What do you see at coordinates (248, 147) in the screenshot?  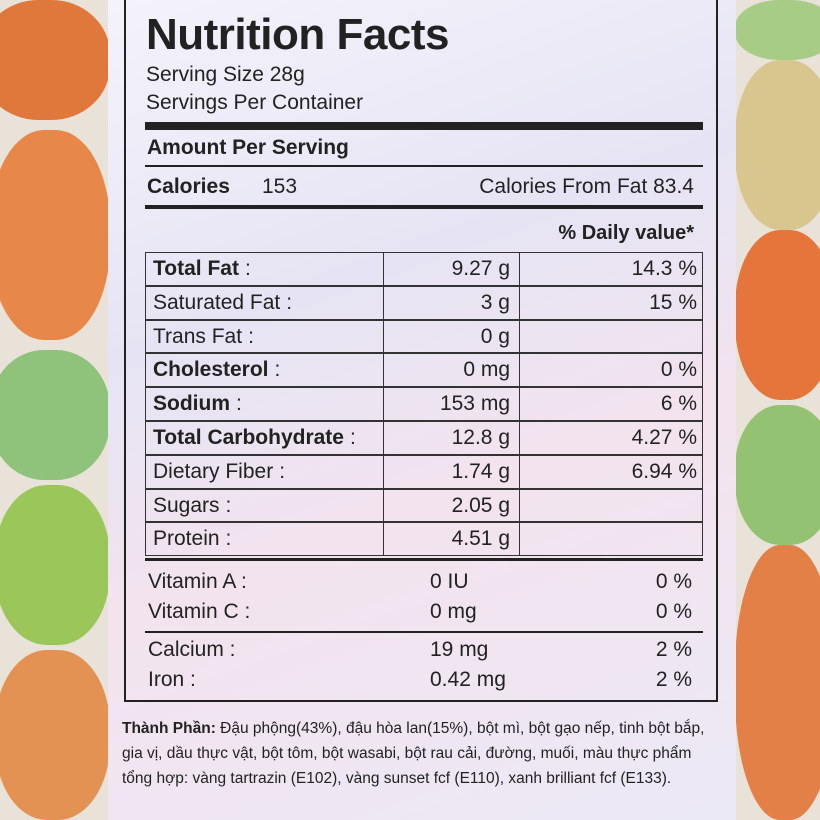 I see `amount-per-serving: Amount Per Serving` at bounding box center [248, 147].